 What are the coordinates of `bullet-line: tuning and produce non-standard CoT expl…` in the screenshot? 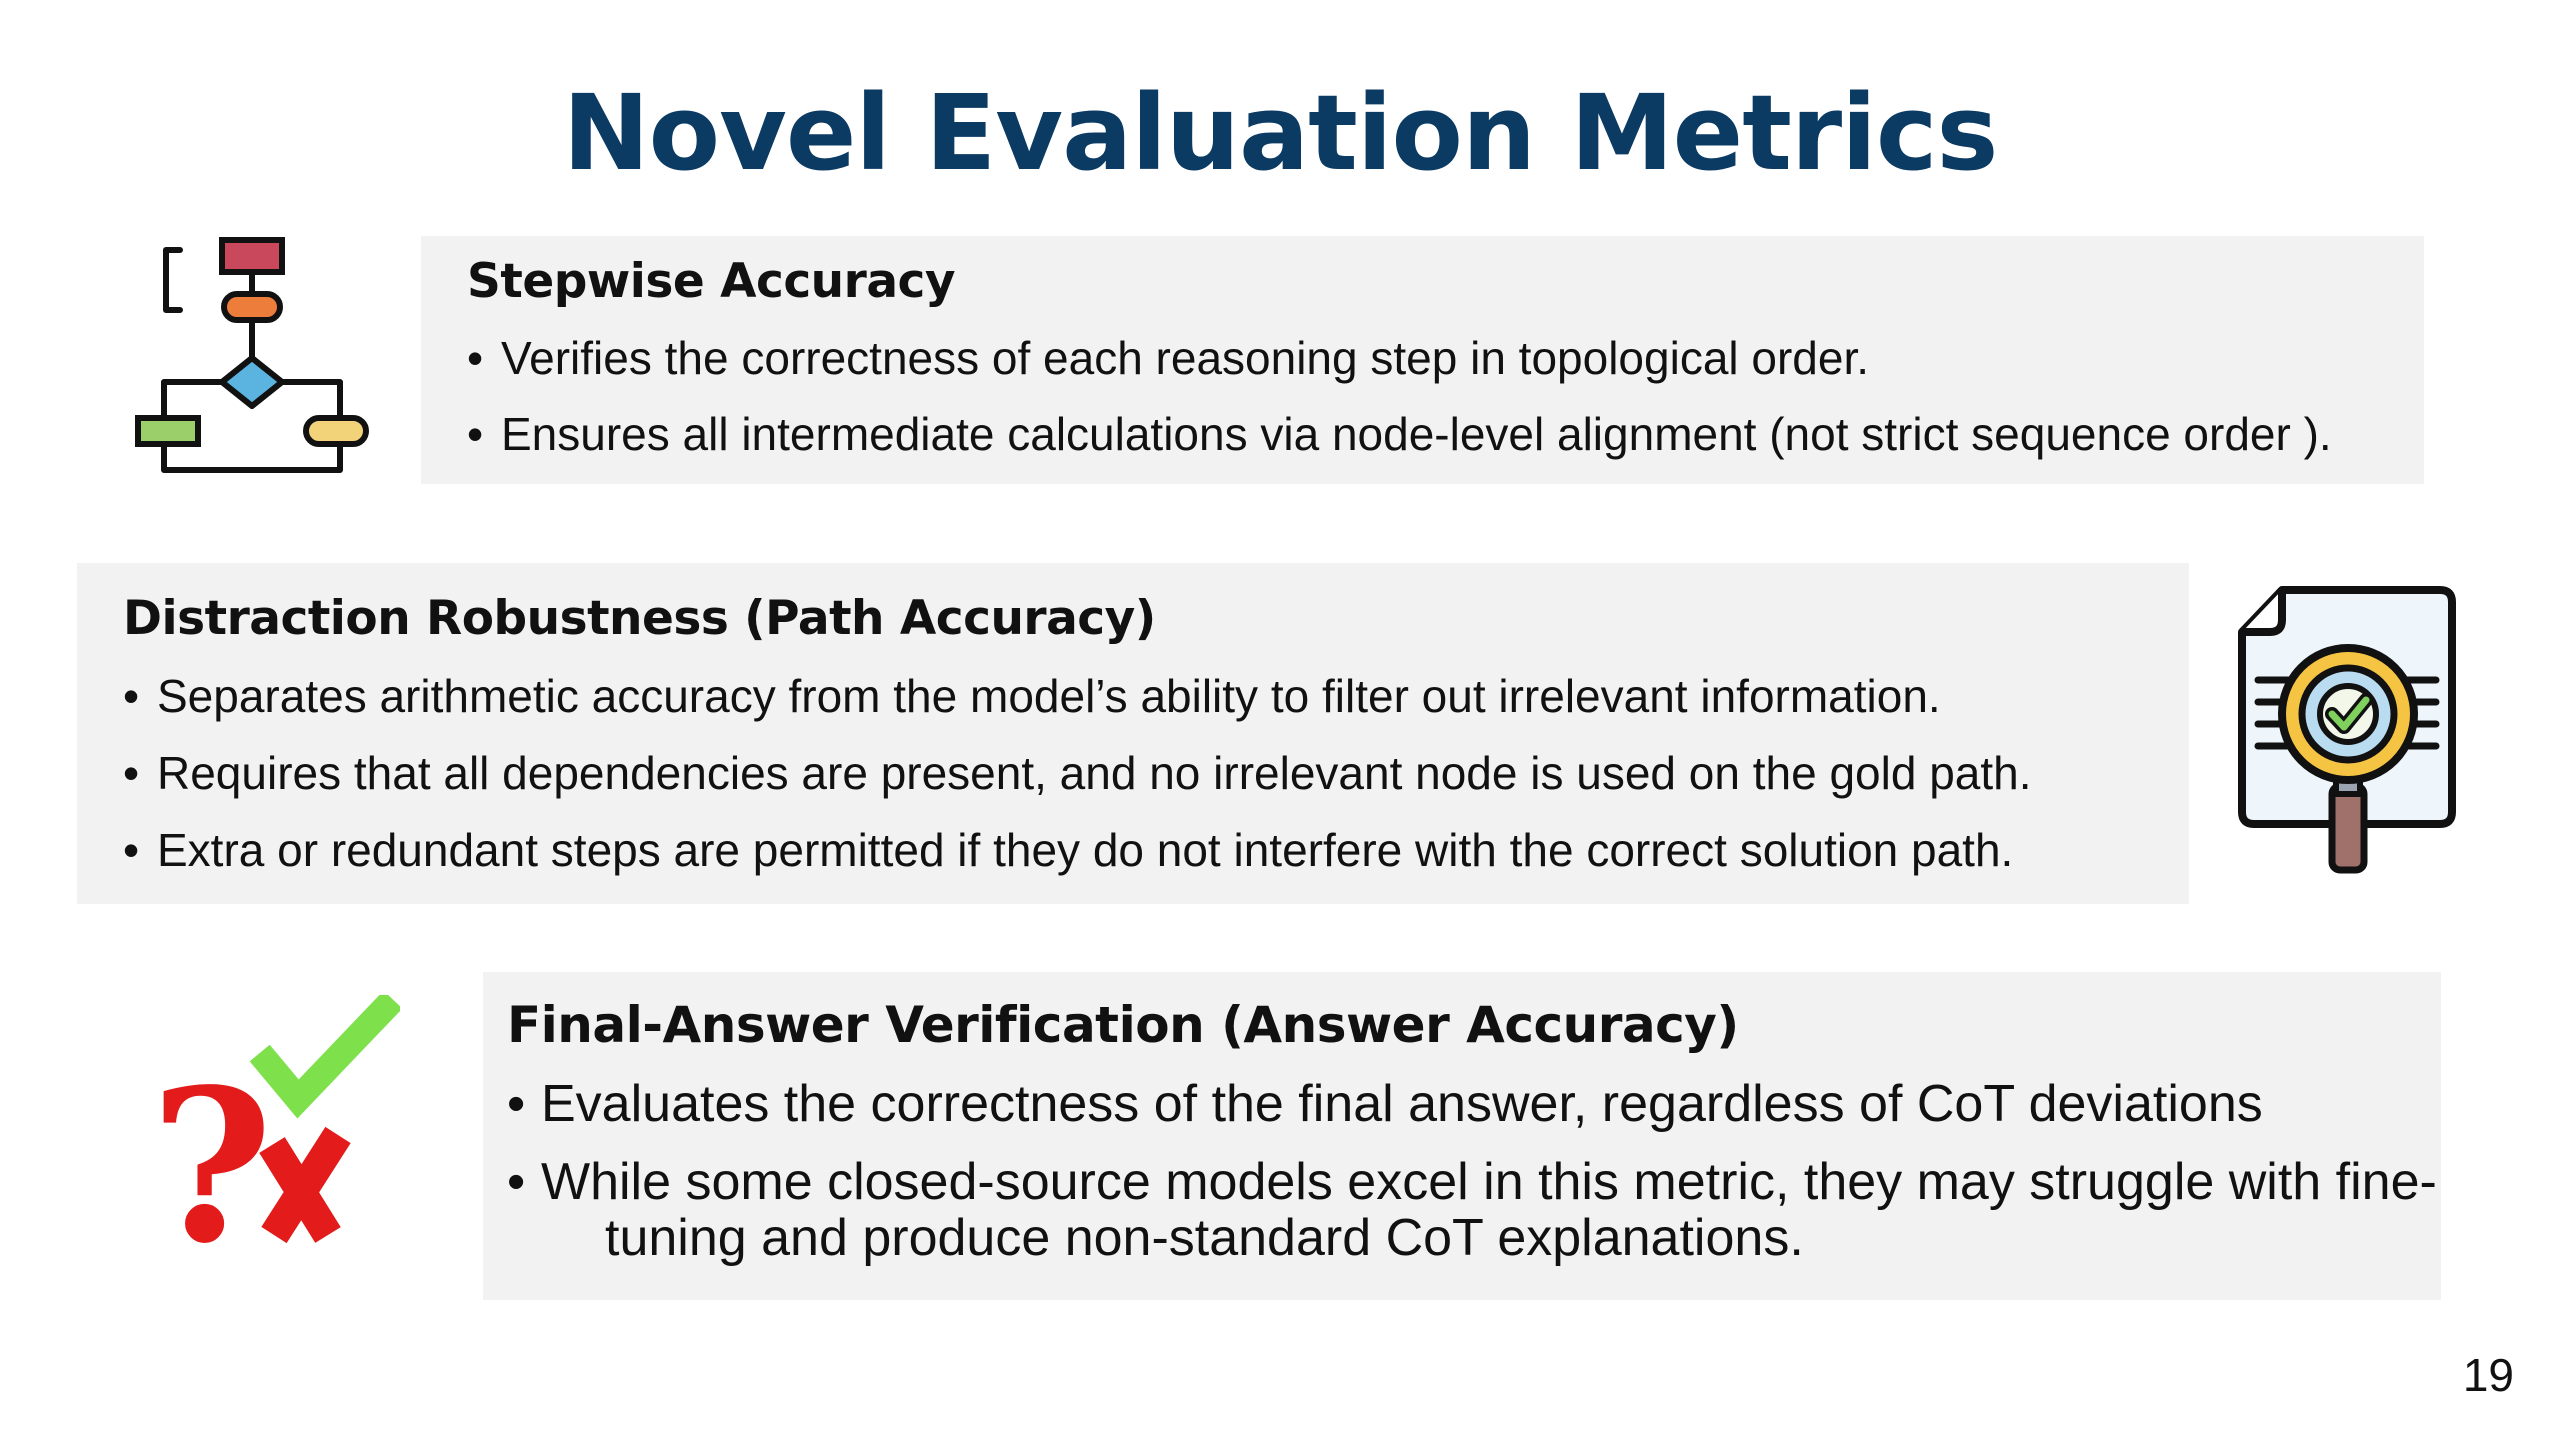 It's located at (1204, 1238).